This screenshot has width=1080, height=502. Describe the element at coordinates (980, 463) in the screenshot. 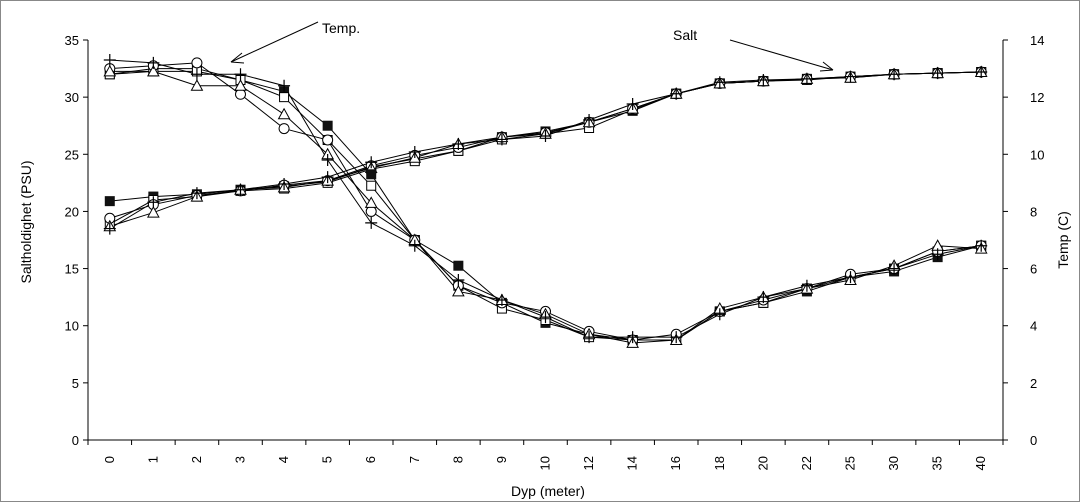

I see `x-tick-label: 40` at that location.